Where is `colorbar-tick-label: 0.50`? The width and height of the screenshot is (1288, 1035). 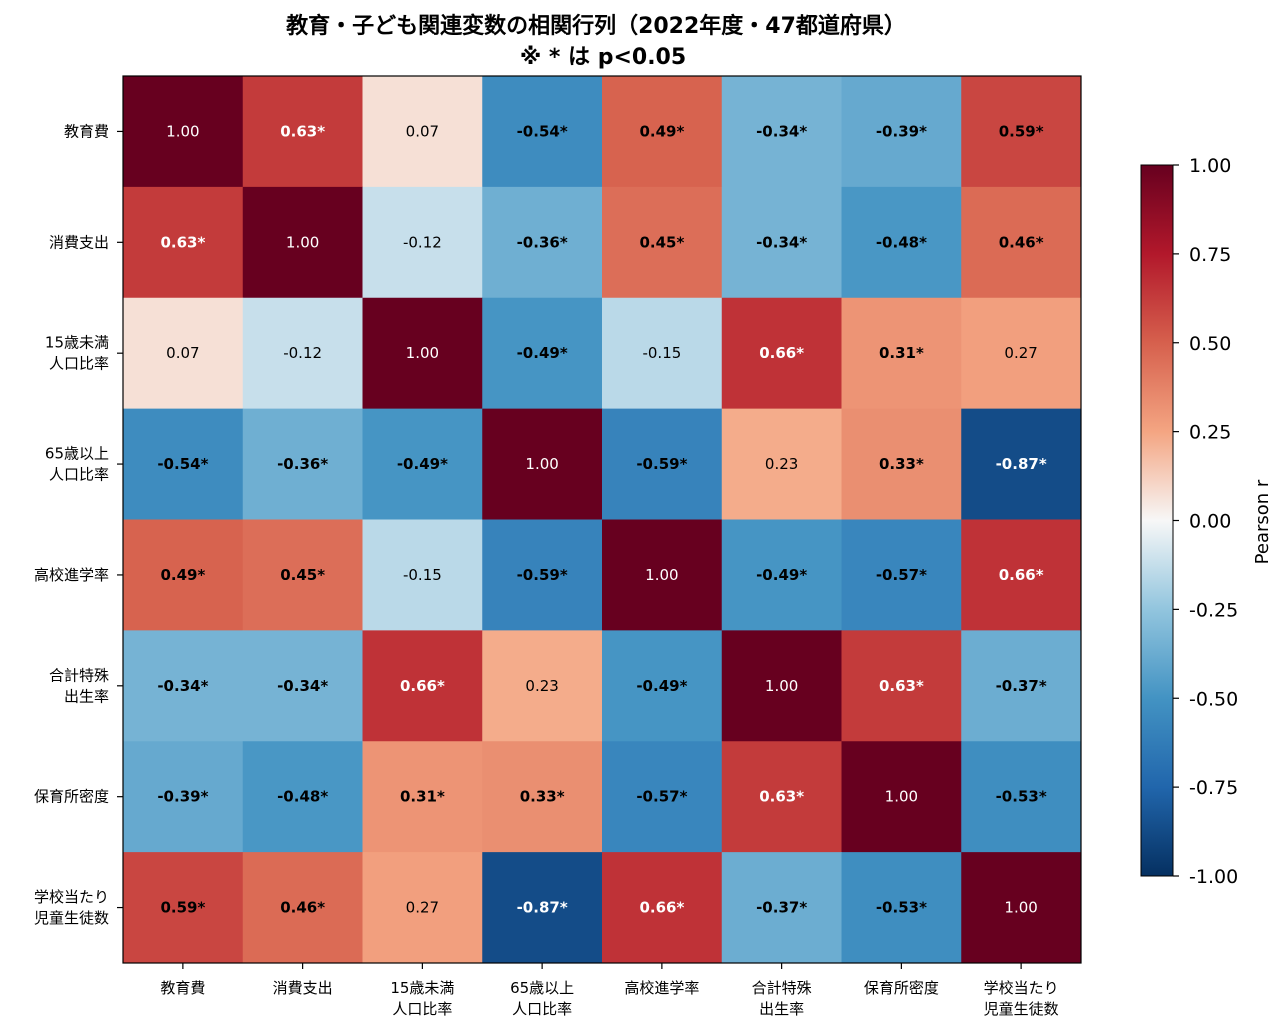
colorbar-tick-label: 0.50 is located at coordinates (1210, 344).